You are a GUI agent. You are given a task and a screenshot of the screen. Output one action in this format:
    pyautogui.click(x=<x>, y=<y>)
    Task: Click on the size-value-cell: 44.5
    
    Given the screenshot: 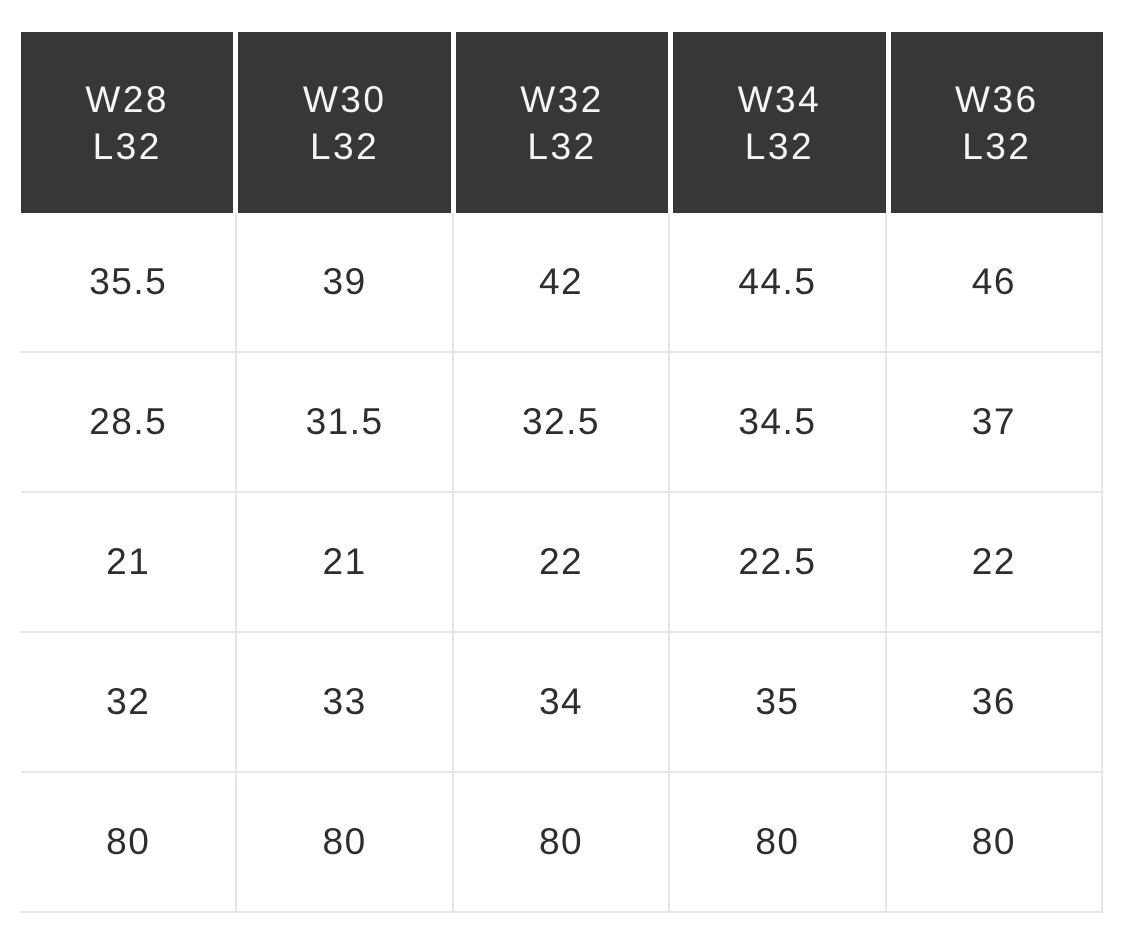 What is the action you would take?
    pyautogui.click(x=778, y=283)
    